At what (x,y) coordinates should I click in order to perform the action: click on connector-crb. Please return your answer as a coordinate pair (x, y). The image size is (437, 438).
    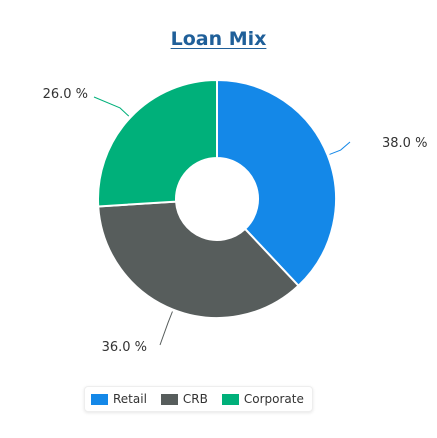
    Looking at the image, I should click on (166, 328).